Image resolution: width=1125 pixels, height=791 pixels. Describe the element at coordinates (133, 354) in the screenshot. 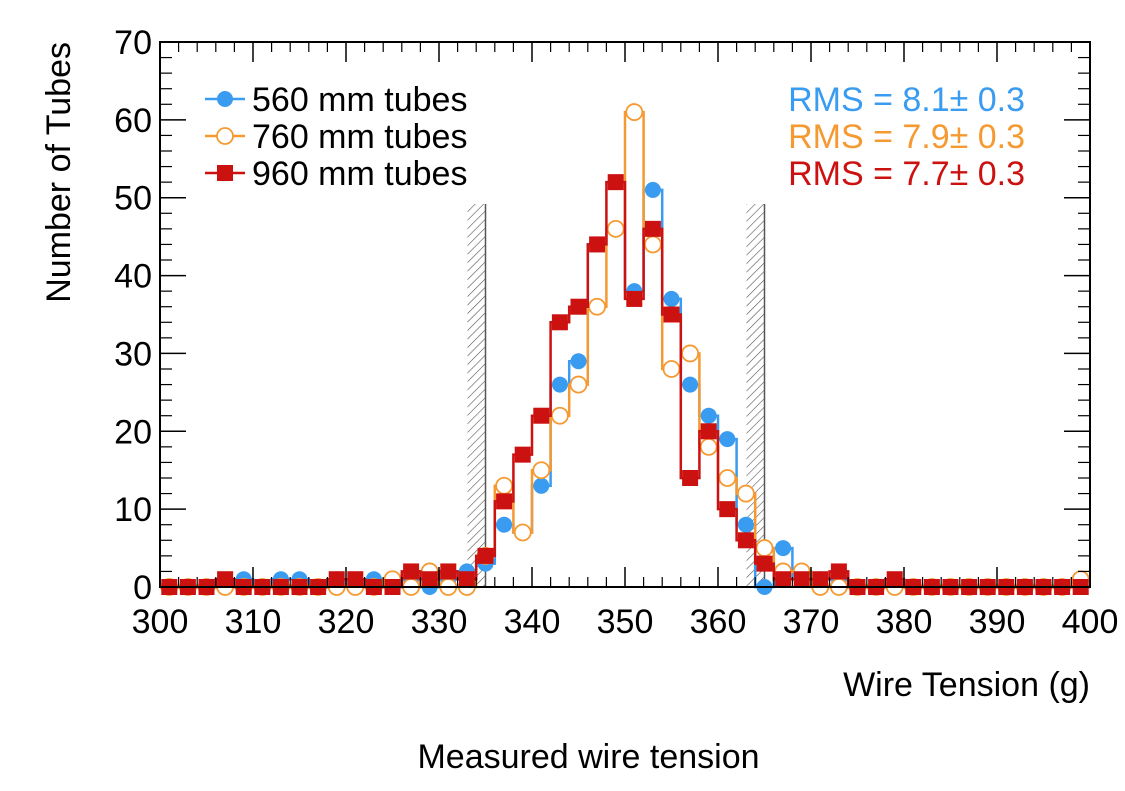

I see `y-tick-label: 30` at that location.